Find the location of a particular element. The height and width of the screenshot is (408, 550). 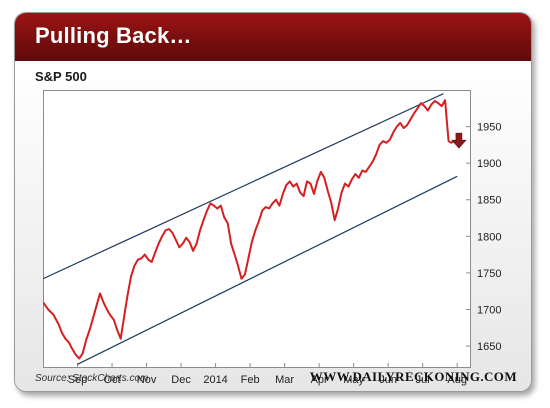

x-tick-label: Feb is located at coordinates (250, 380).